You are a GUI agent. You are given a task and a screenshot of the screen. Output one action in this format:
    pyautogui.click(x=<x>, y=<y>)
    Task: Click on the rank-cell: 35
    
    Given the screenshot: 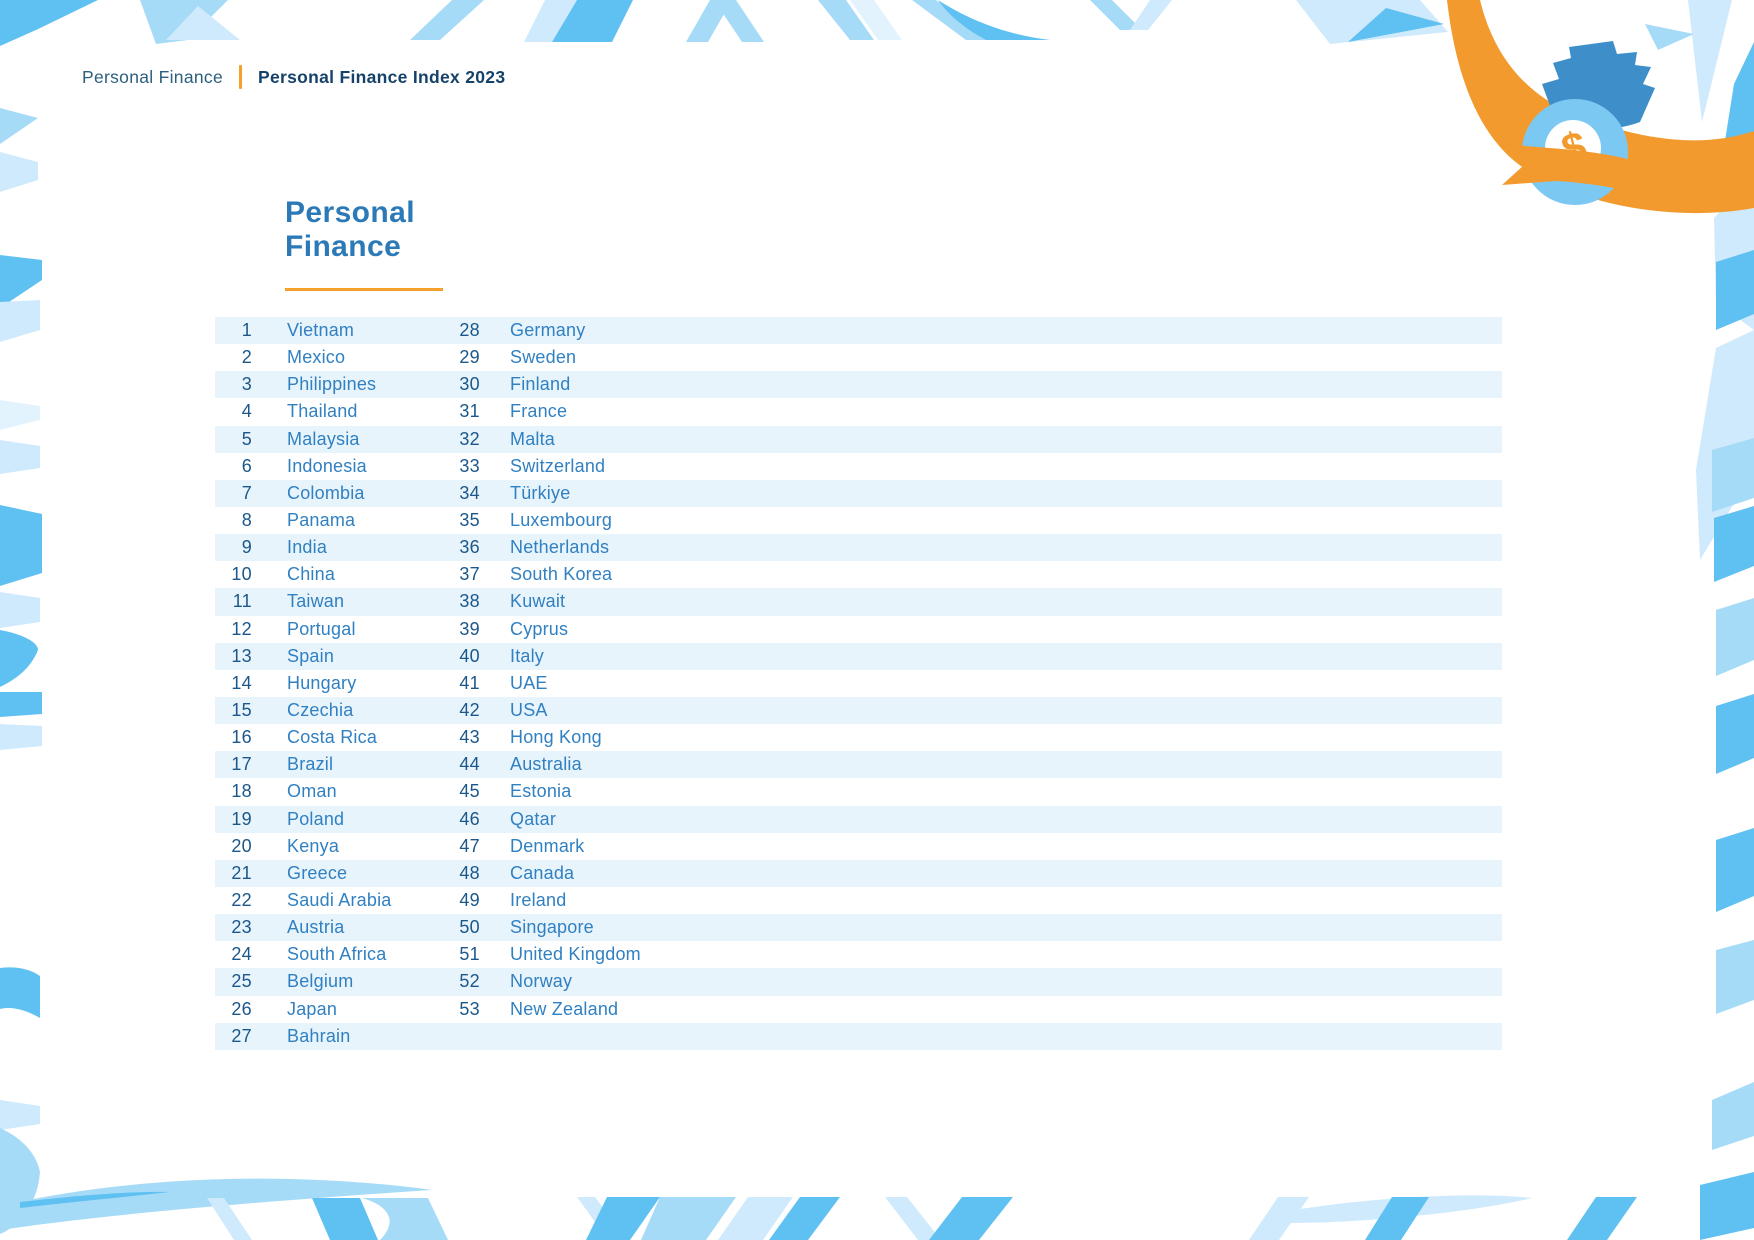 What is the action you would take?
    pyautogui.click(x=469, y=520)
    